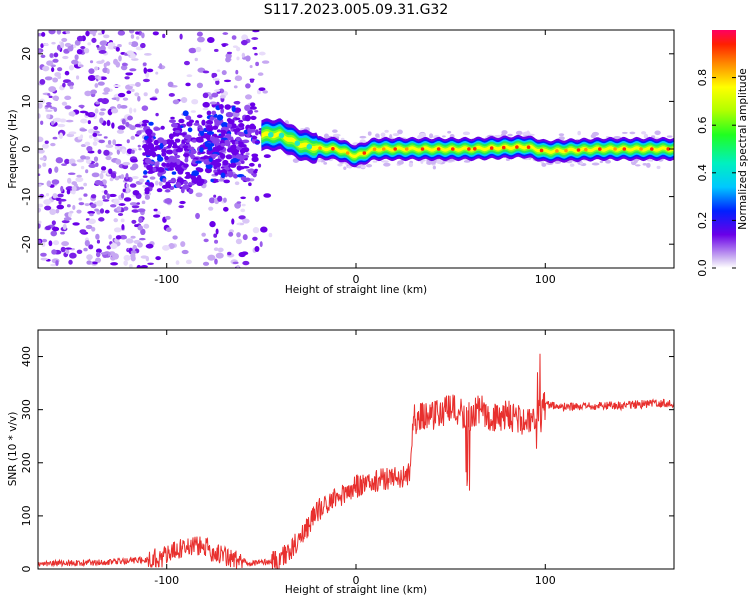 The height and width of the screenshot is (600, 750). Describe the element at coordinates (702, 268) in the screenshot. I see `colorbar-tick-label: 0.0` at that location.